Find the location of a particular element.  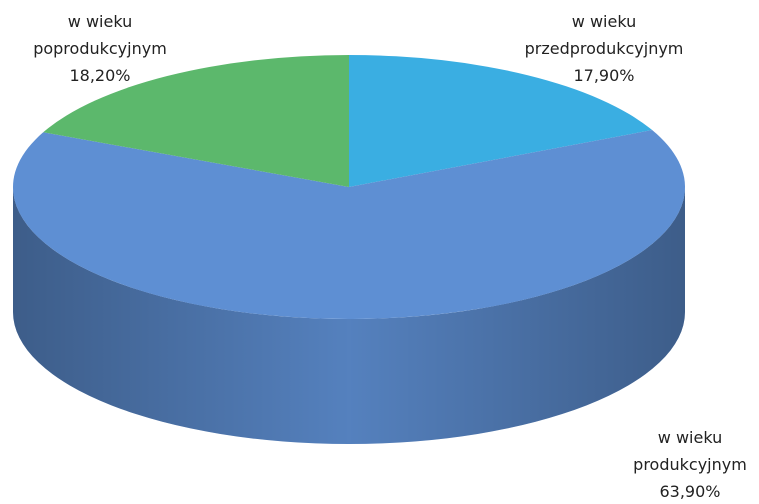

value-label: 63,90% is located at coordinates (690, 491).